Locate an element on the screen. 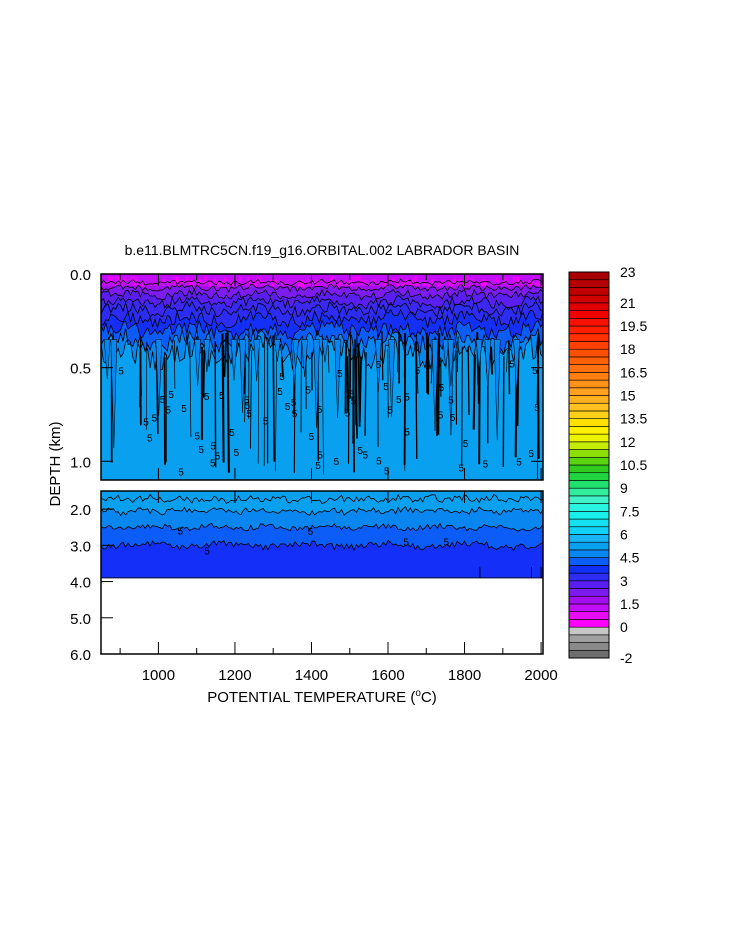  colorbar-label: 10.5 is located at coordinates (633, 465).